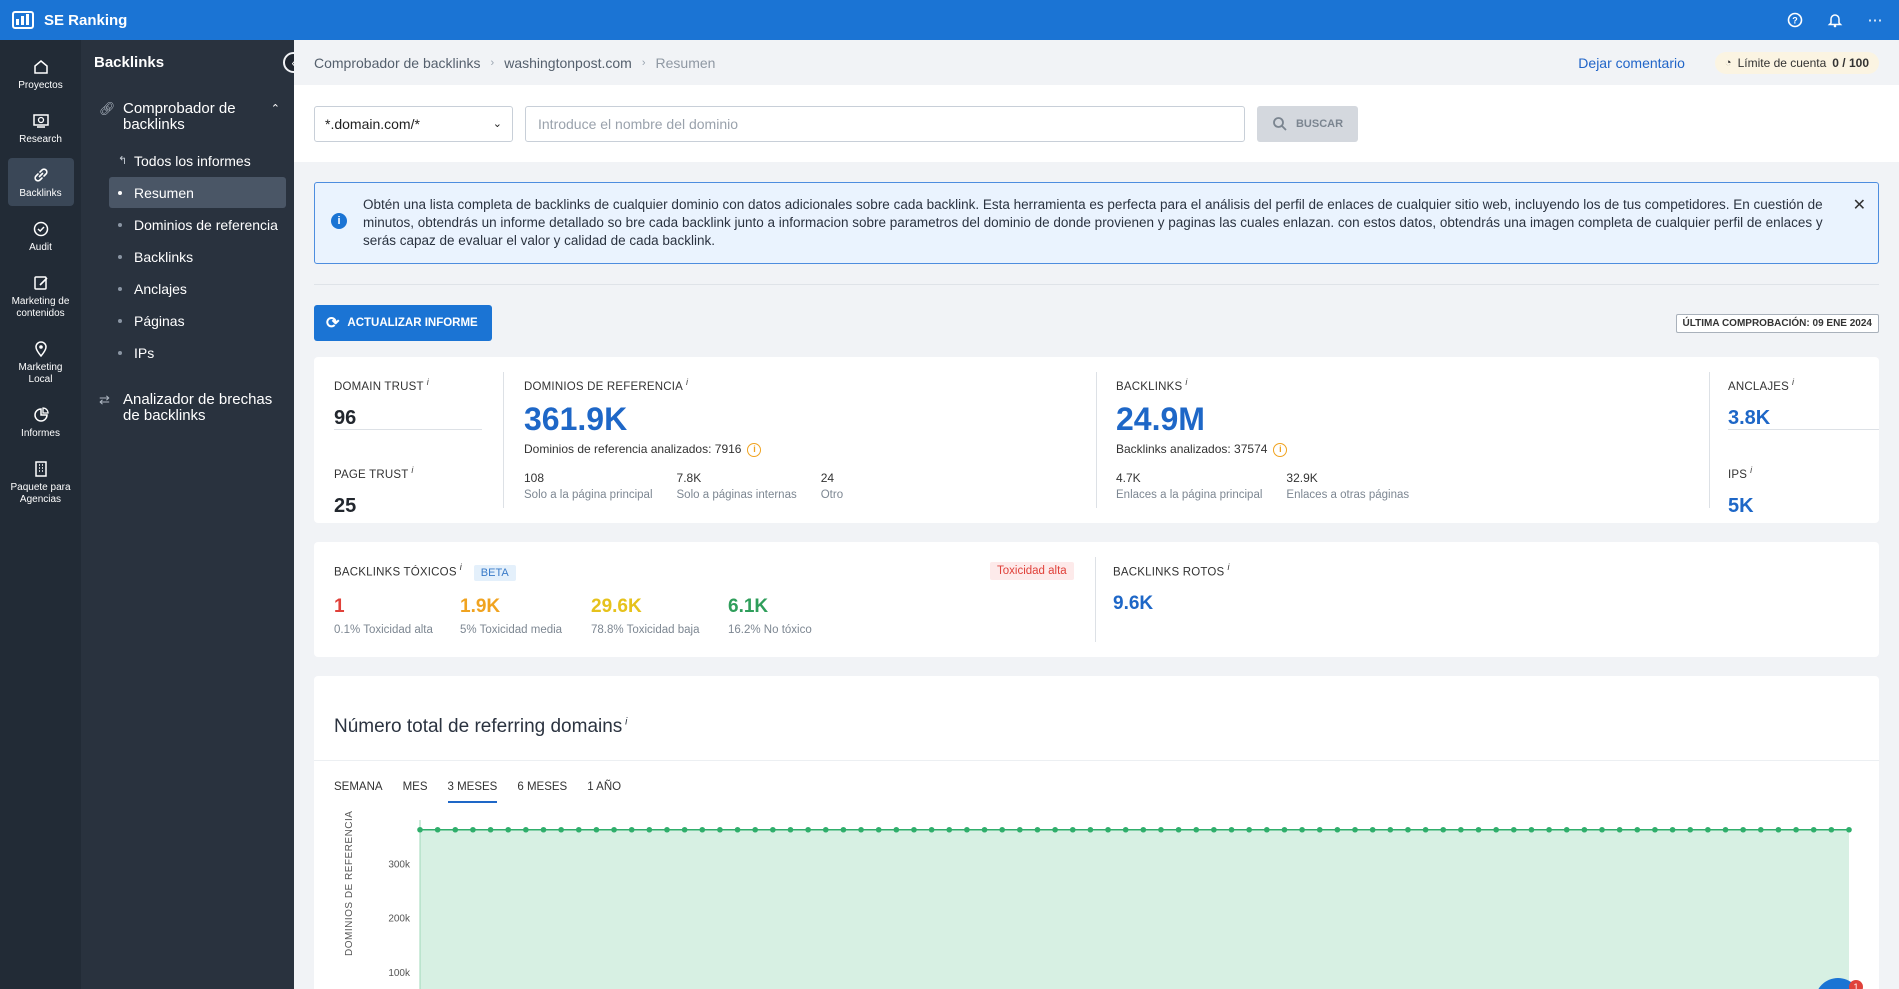  I want to click on chevron-right-icon: ›, so click(492, 62).